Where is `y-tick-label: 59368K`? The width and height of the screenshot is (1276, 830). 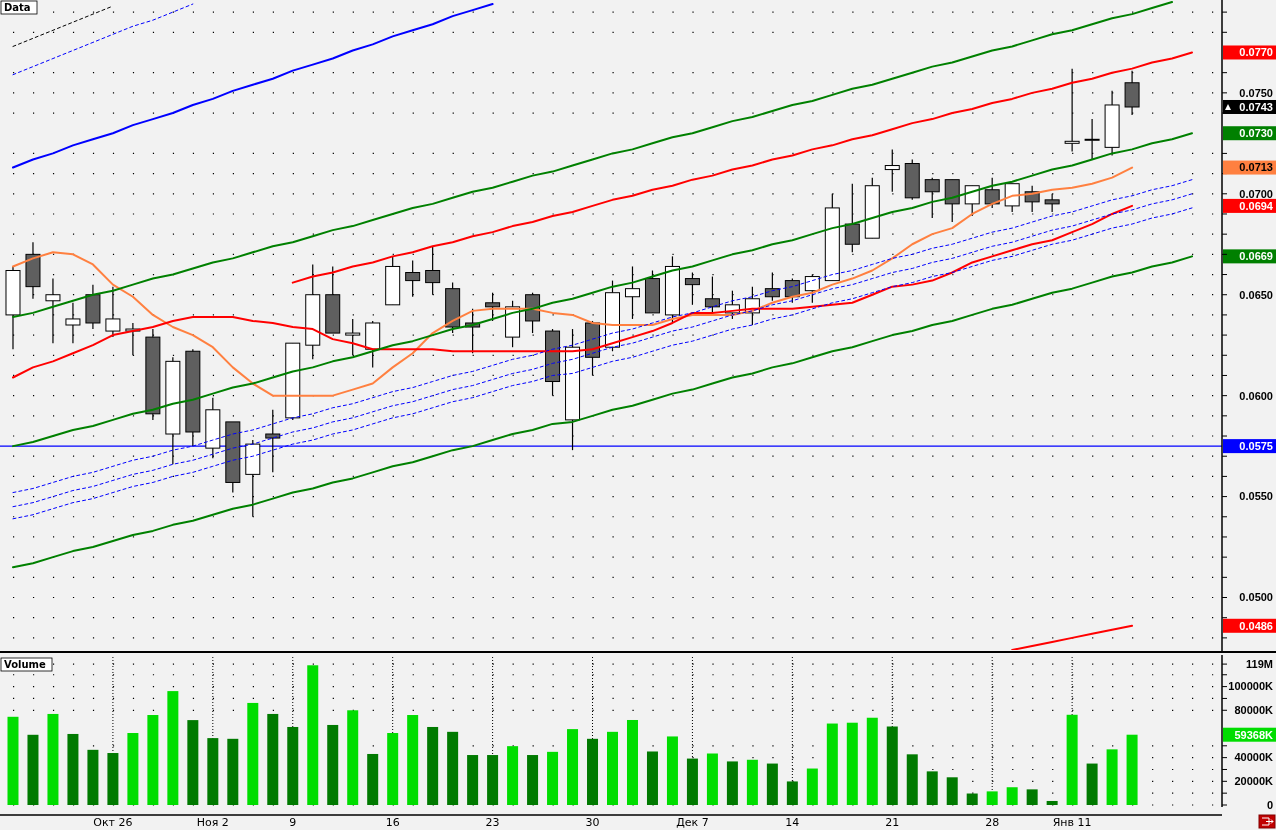 y-tick-label: 59368K is located at coordinates (1254, 734).